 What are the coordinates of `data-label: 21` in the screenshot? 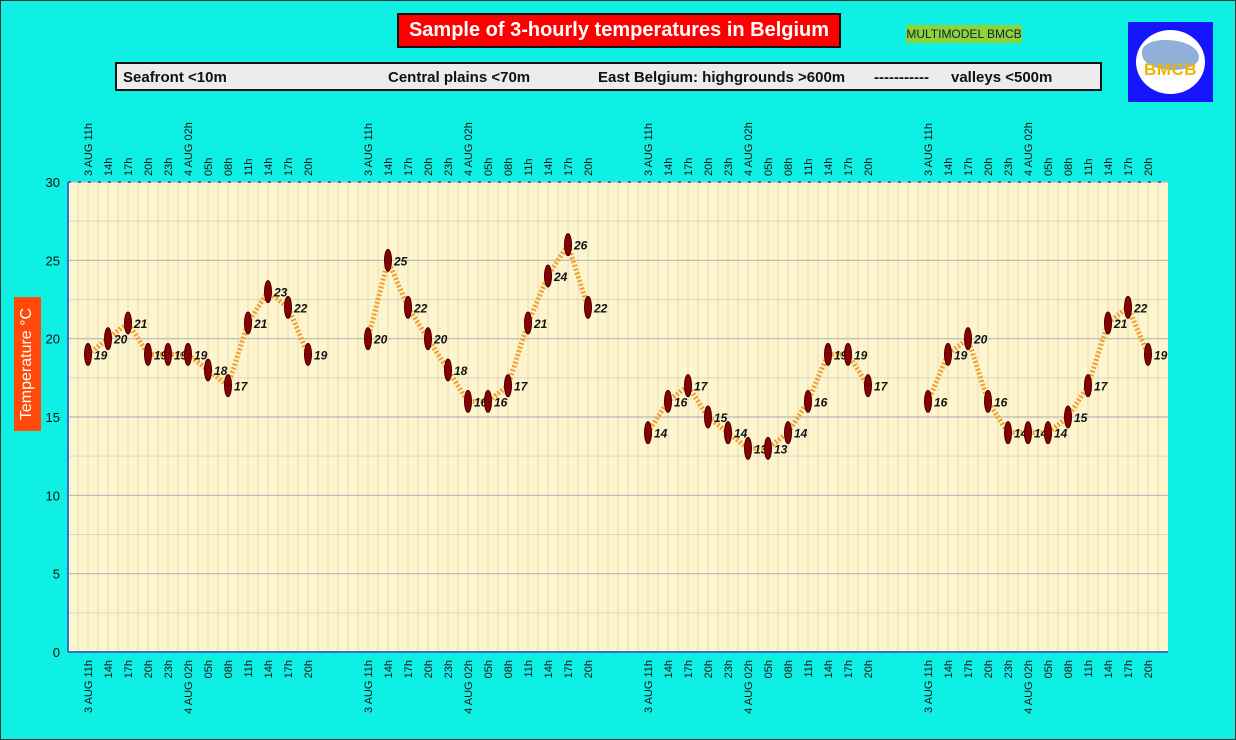 It's located at (140, 324).